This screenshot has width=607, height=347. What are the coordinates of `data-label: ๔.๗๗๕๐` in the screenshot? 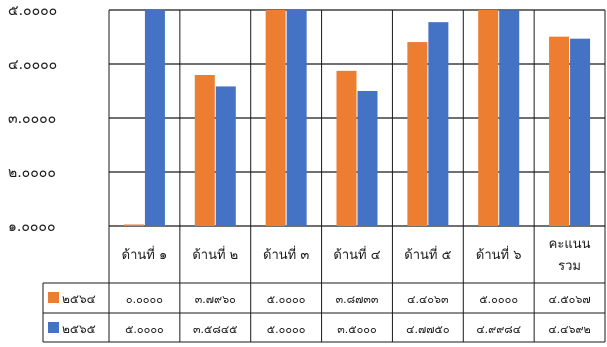 It's located at (427, 329).